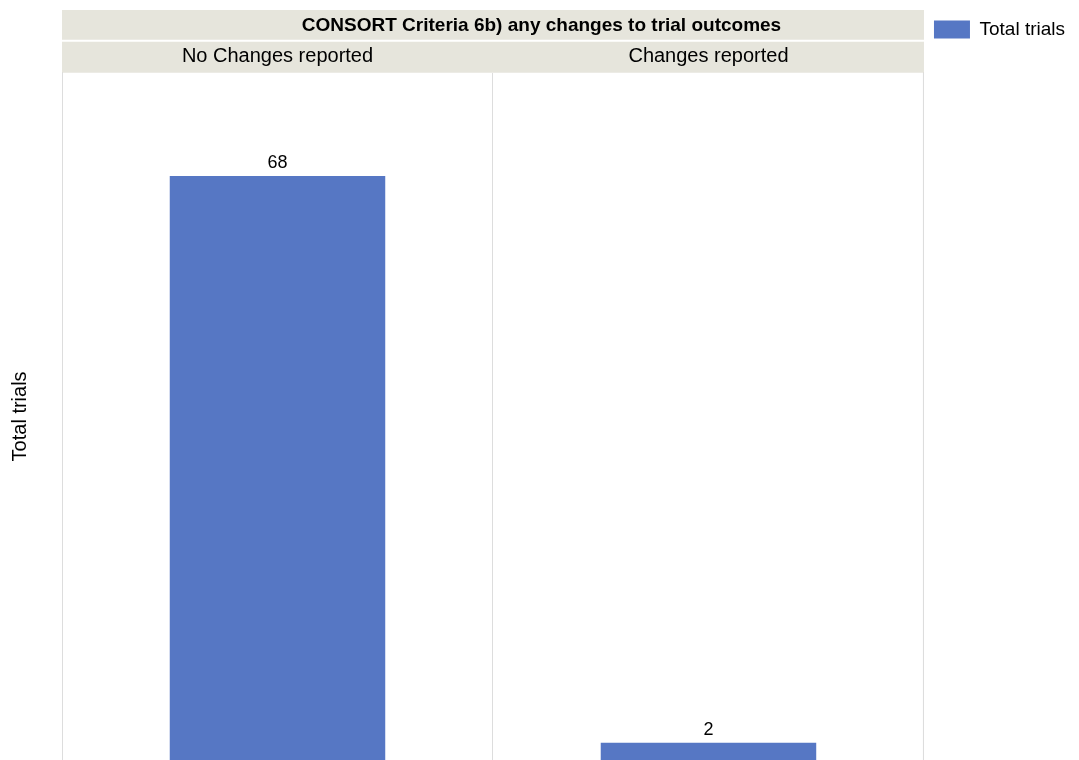  What do you see at coordinates (277, 161) in the screenshot?
I see `data-label: 68` at bounding box center [277, 161].